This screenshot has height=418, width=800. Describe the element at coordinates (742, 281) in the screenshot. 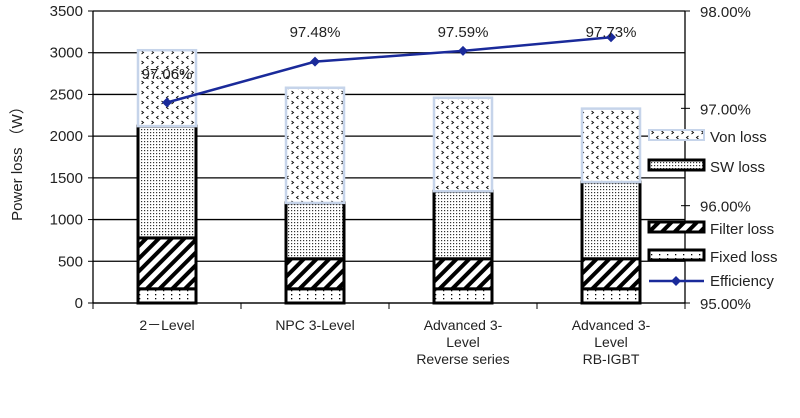

I see `legend-label: Efficiency` at that location.